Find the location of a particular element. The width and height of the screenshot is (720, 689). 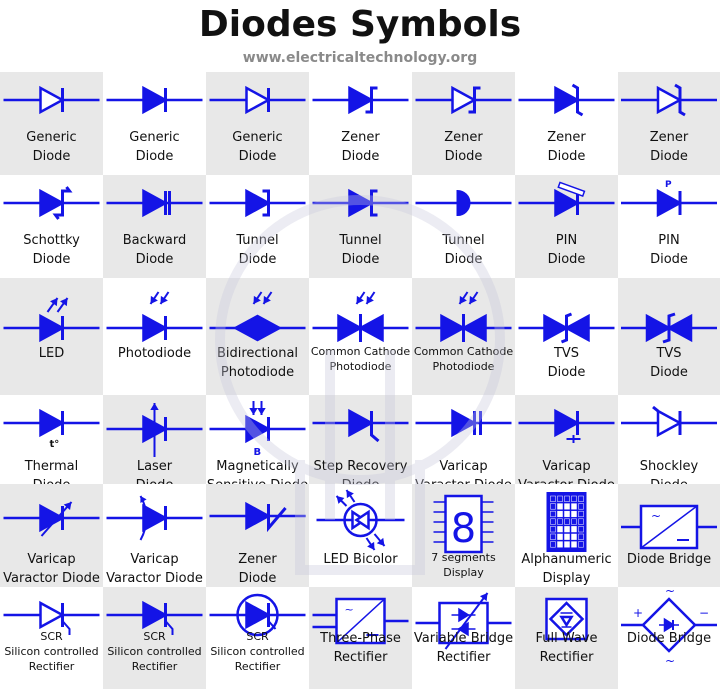

symbol-label: Common Cathode Photodiode is located at coordinates (463, 359).